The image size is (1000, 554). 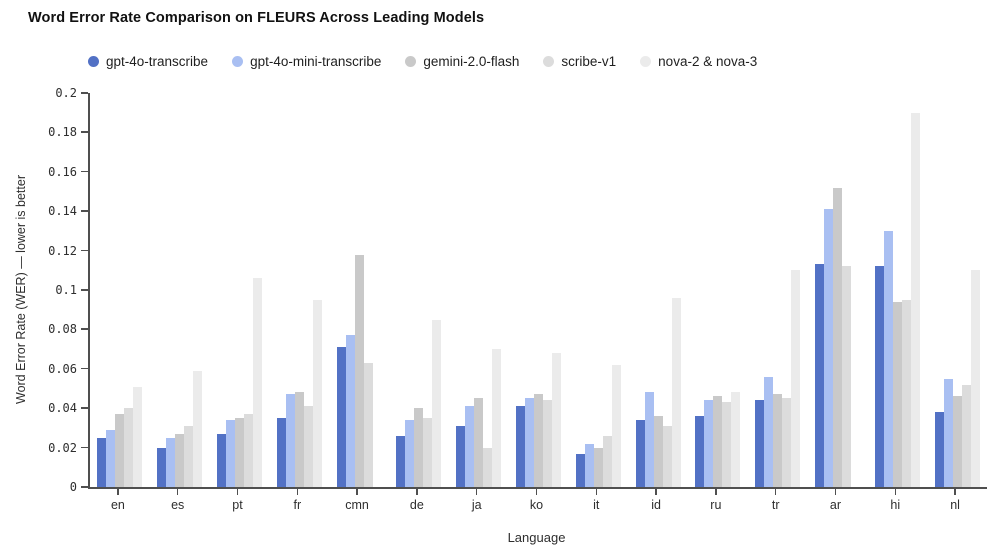 What do you see at coordinates (718, 441) in the screenshot?
I see `bar-gemini-2-0-flash-ru` at bounding box center [718, 441].